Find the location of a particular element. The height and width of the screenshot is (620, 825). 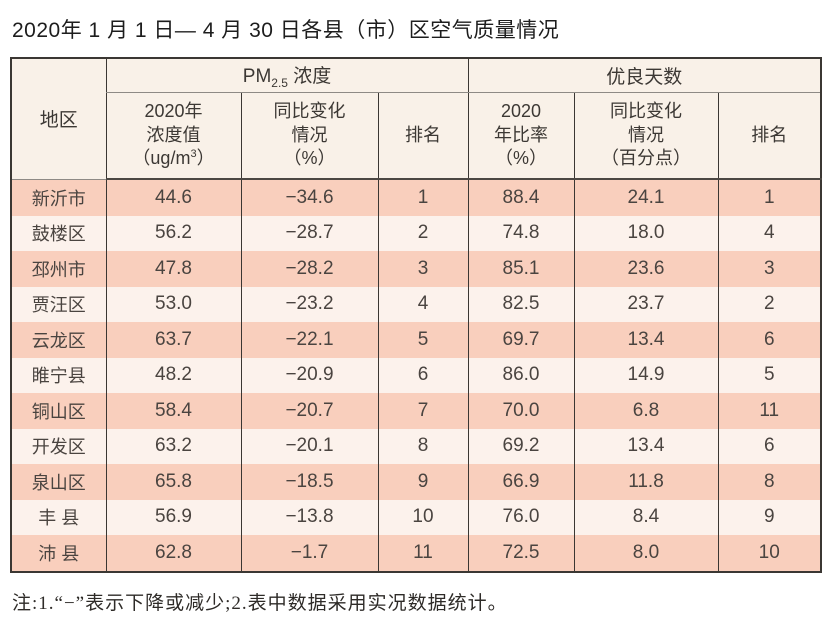

cell-pm-change: −23.2 is located at coordinates (309, 304).